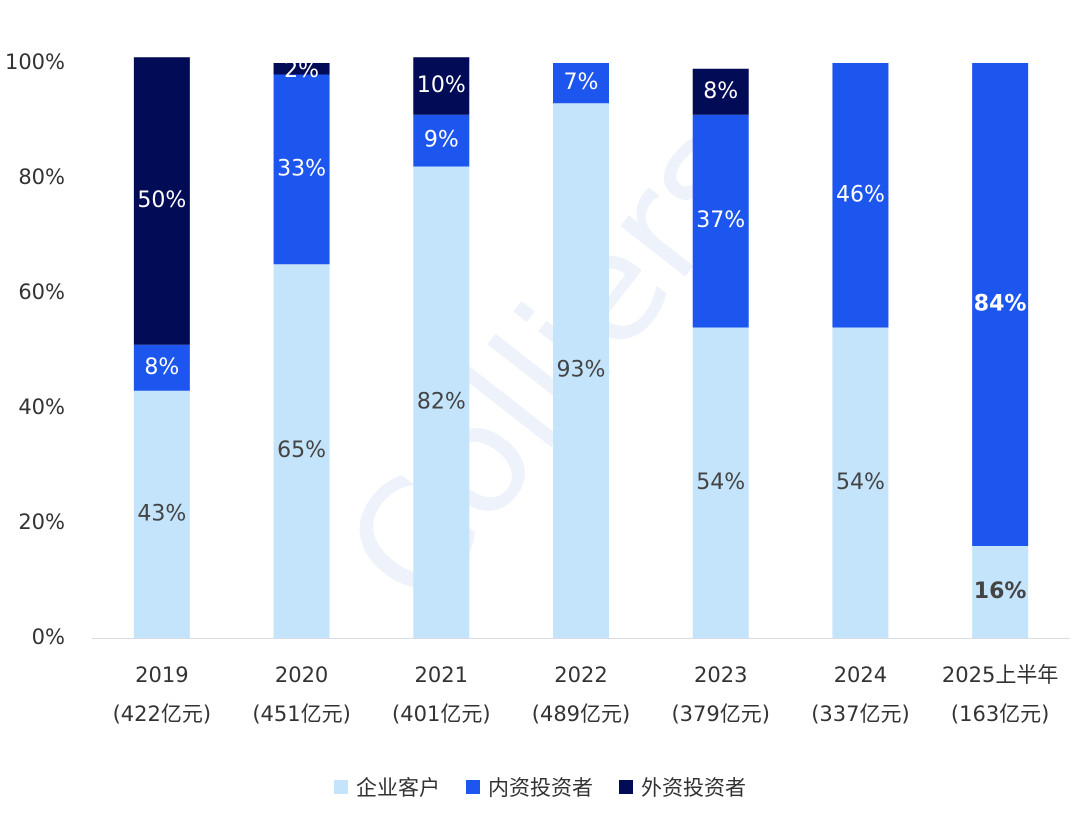 Image resolution: width=1080 pixels, height=826 pixels. Describe the element at coordinates (860, 675) in the screenshot. I see `x-tick-label: 2024` at that location.